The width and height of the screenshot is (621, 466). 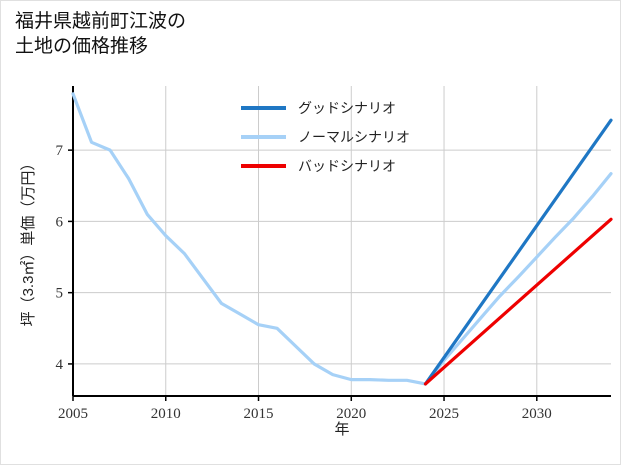 What do you see at coordinates (347, 166) in the screenshot?
I see `legend-label-2: バッドシナリオ` at bounding box center [347, 166].